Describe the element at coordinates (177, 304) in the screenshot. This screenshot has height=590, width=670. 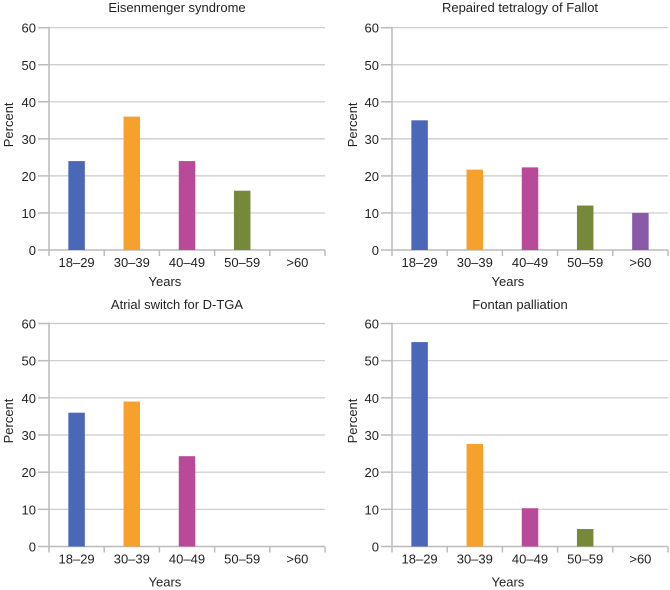
I see `chart-title: Atrial switch for D-TGA` at that location.